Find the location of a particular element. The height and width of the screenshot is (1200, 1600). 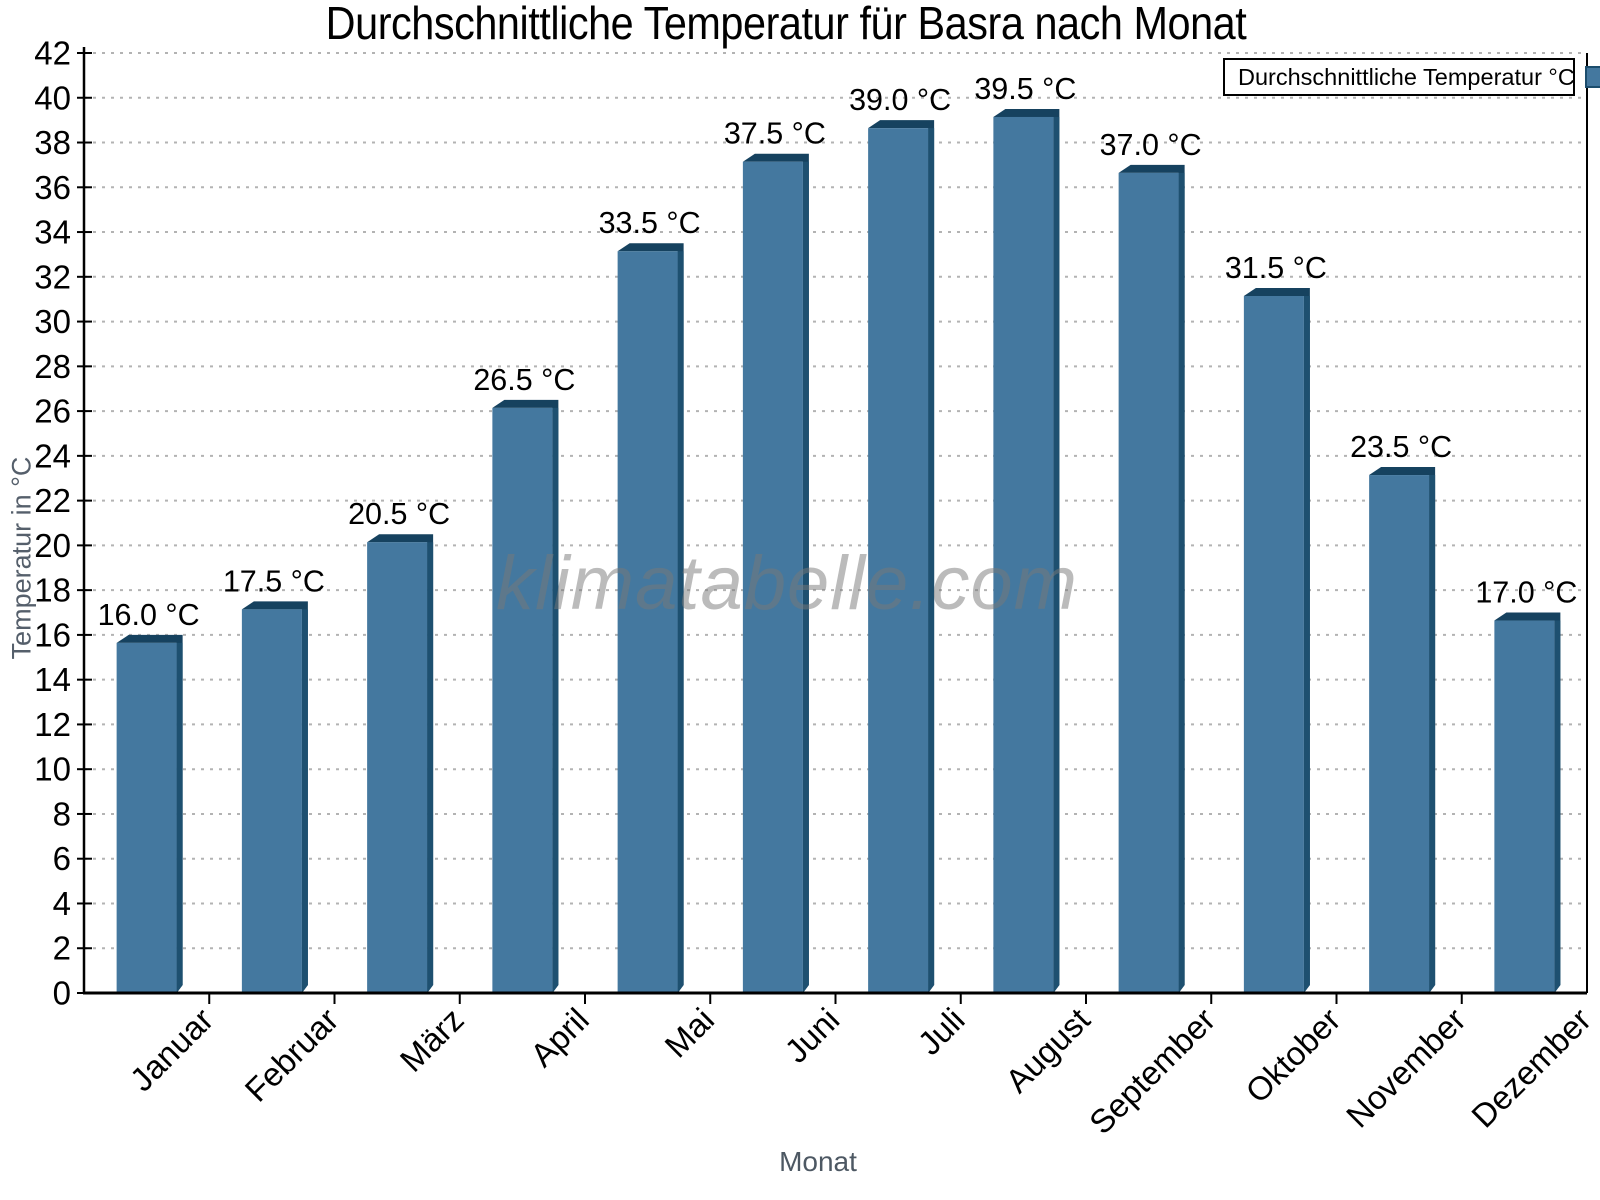

month-label-september: September is located at coordinates (1152, 1071).